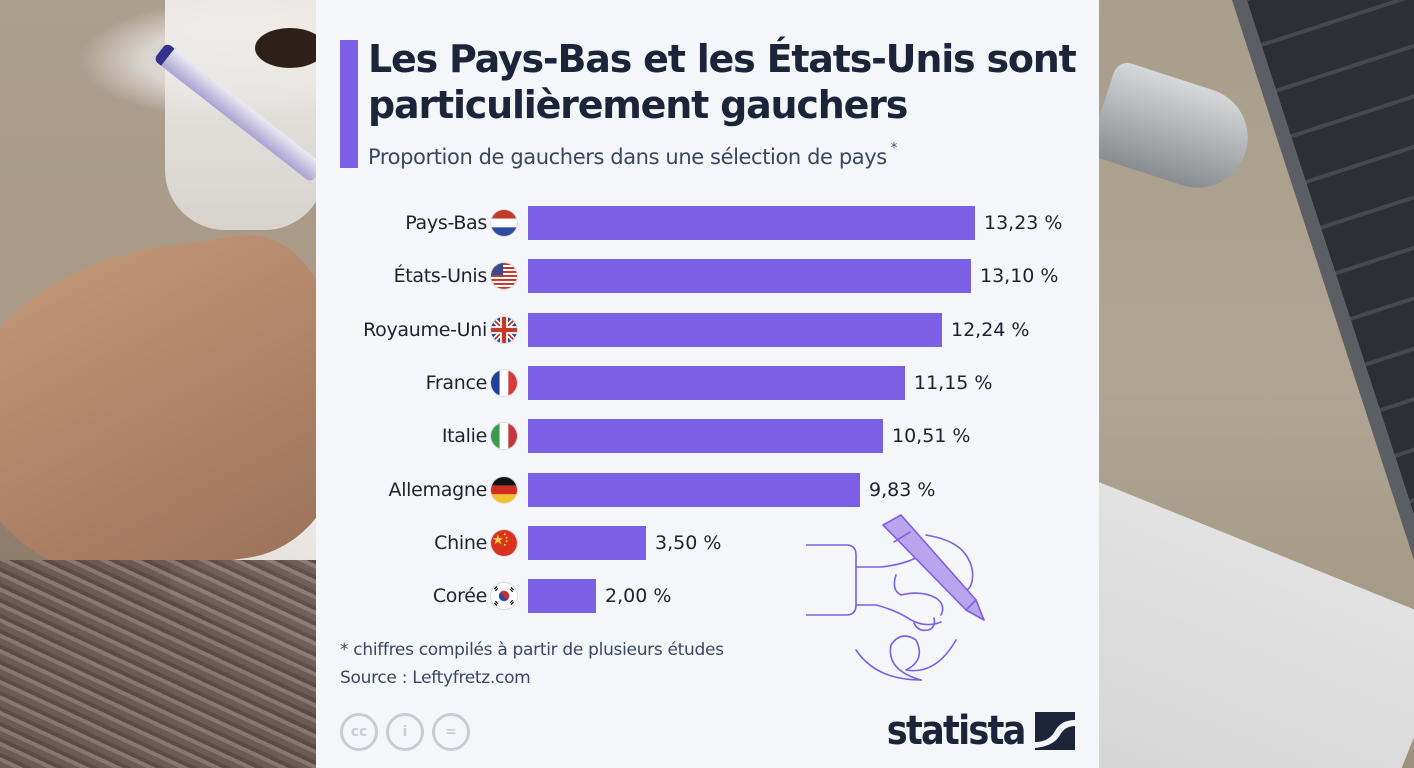 Image resolution: width=1414 pixels, height=768 pixels. I want to click on left-hand-writing-illustration, so click(895, 597).